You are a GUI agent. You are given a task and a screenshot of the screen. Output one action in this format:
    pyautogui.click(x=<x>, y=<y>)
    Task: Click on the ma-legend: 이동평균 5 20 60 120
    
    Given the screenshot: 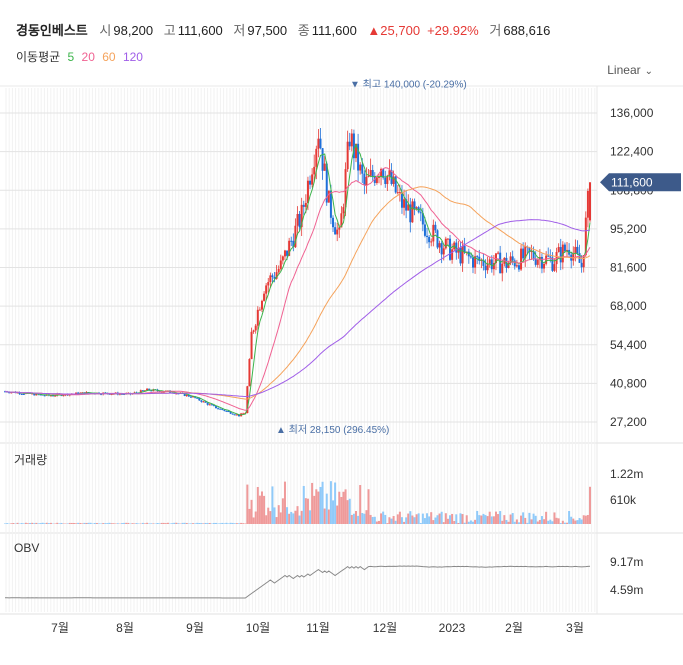 What is the action you would take?
    pyautogui.click(x=81, y=56)
    